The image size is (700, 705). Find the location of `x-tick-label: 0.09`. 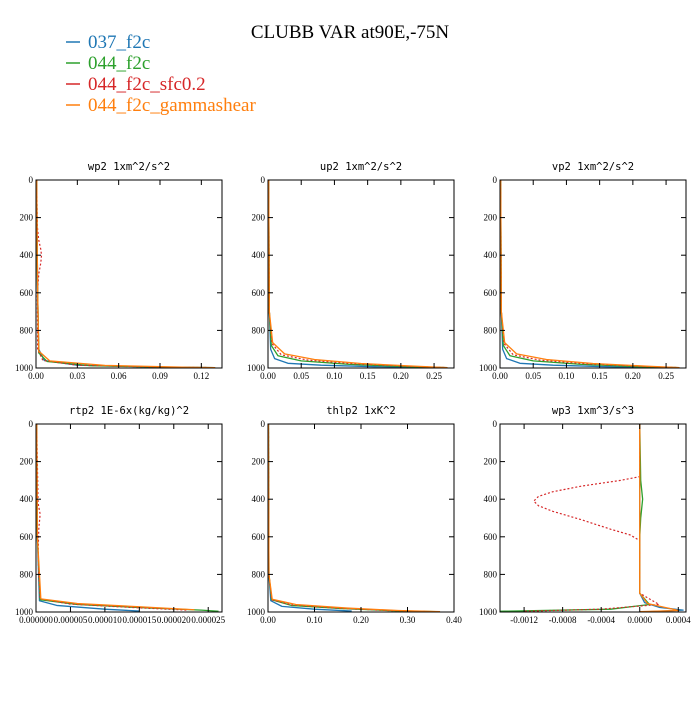

x-tick-label: 0.09 is located at coordinates (160, 376).